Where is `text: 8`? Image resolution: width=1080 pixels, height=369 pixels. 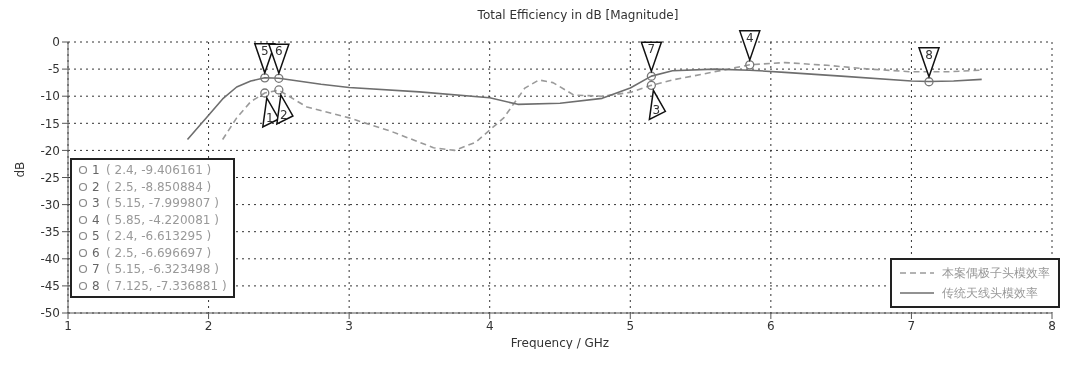 text: 8 is located at coordinates (96, 285).